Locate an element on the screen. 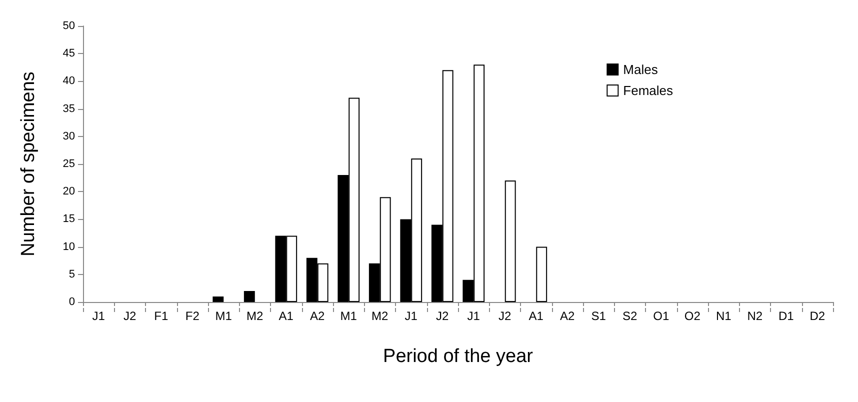 The image size is (858, 402). y-tick-label: 45 is located at coordinates (68, 54).